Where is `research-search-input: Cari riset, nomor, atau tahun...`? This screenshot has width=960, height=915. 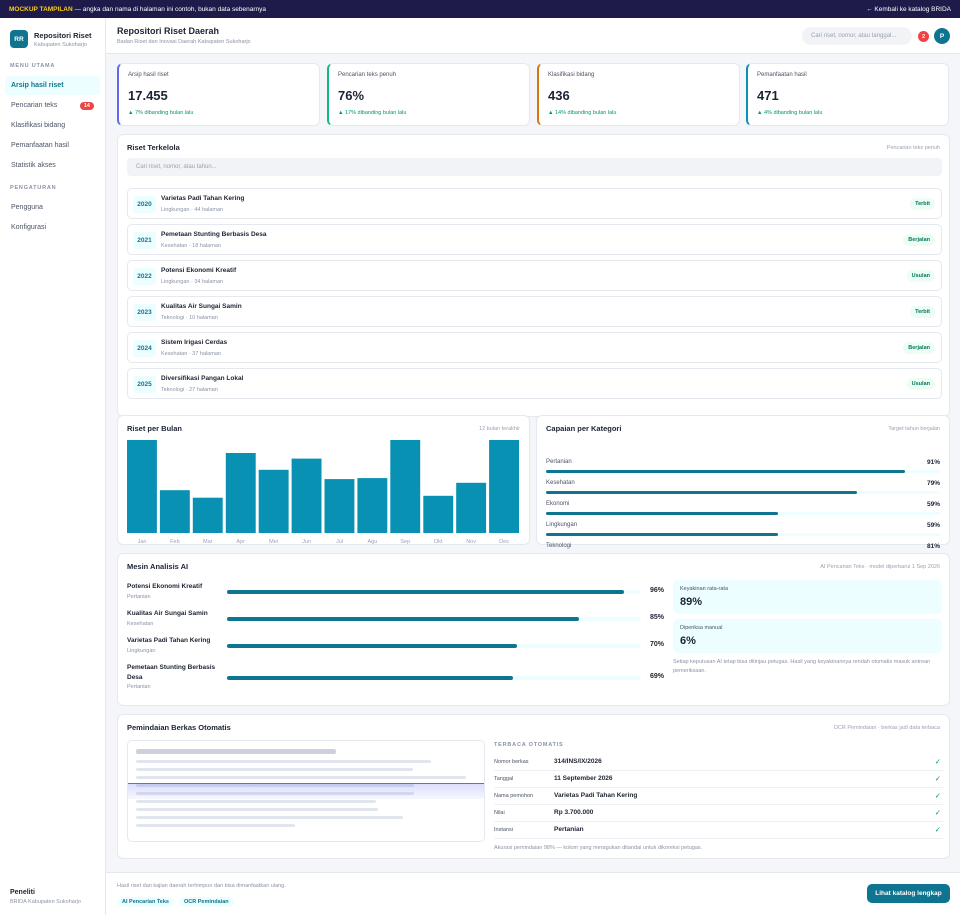 research-search-input: Cari riset, nomor, atau tahun... is located at coordinates (534, 167).